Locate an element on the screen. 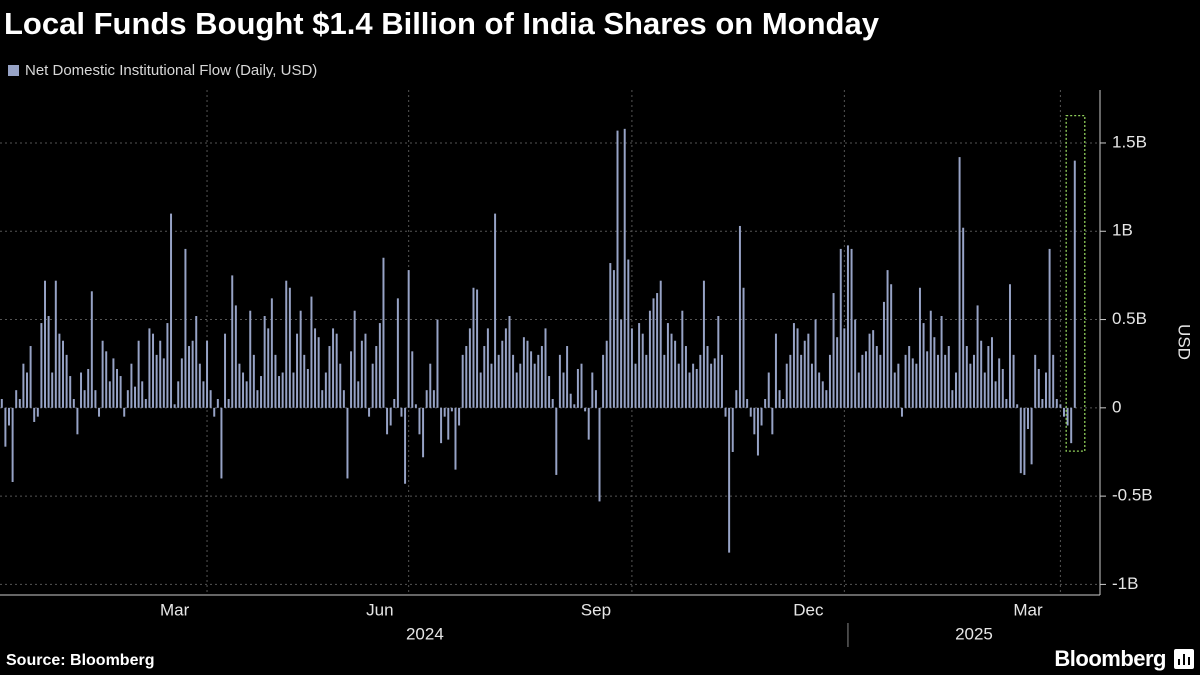 This screenshot has height=675, width=1200. x-tick-label: Sep is located at coordinates (596, 609).